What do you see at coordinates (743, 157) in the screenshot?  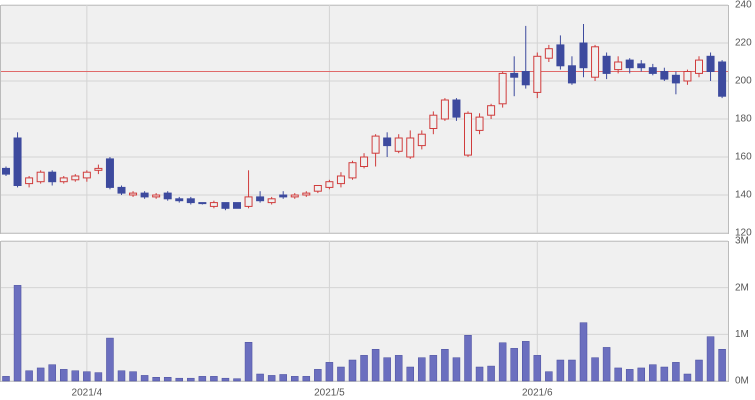 I see `y-tick-label: 160` at bounding box center [743, 157].